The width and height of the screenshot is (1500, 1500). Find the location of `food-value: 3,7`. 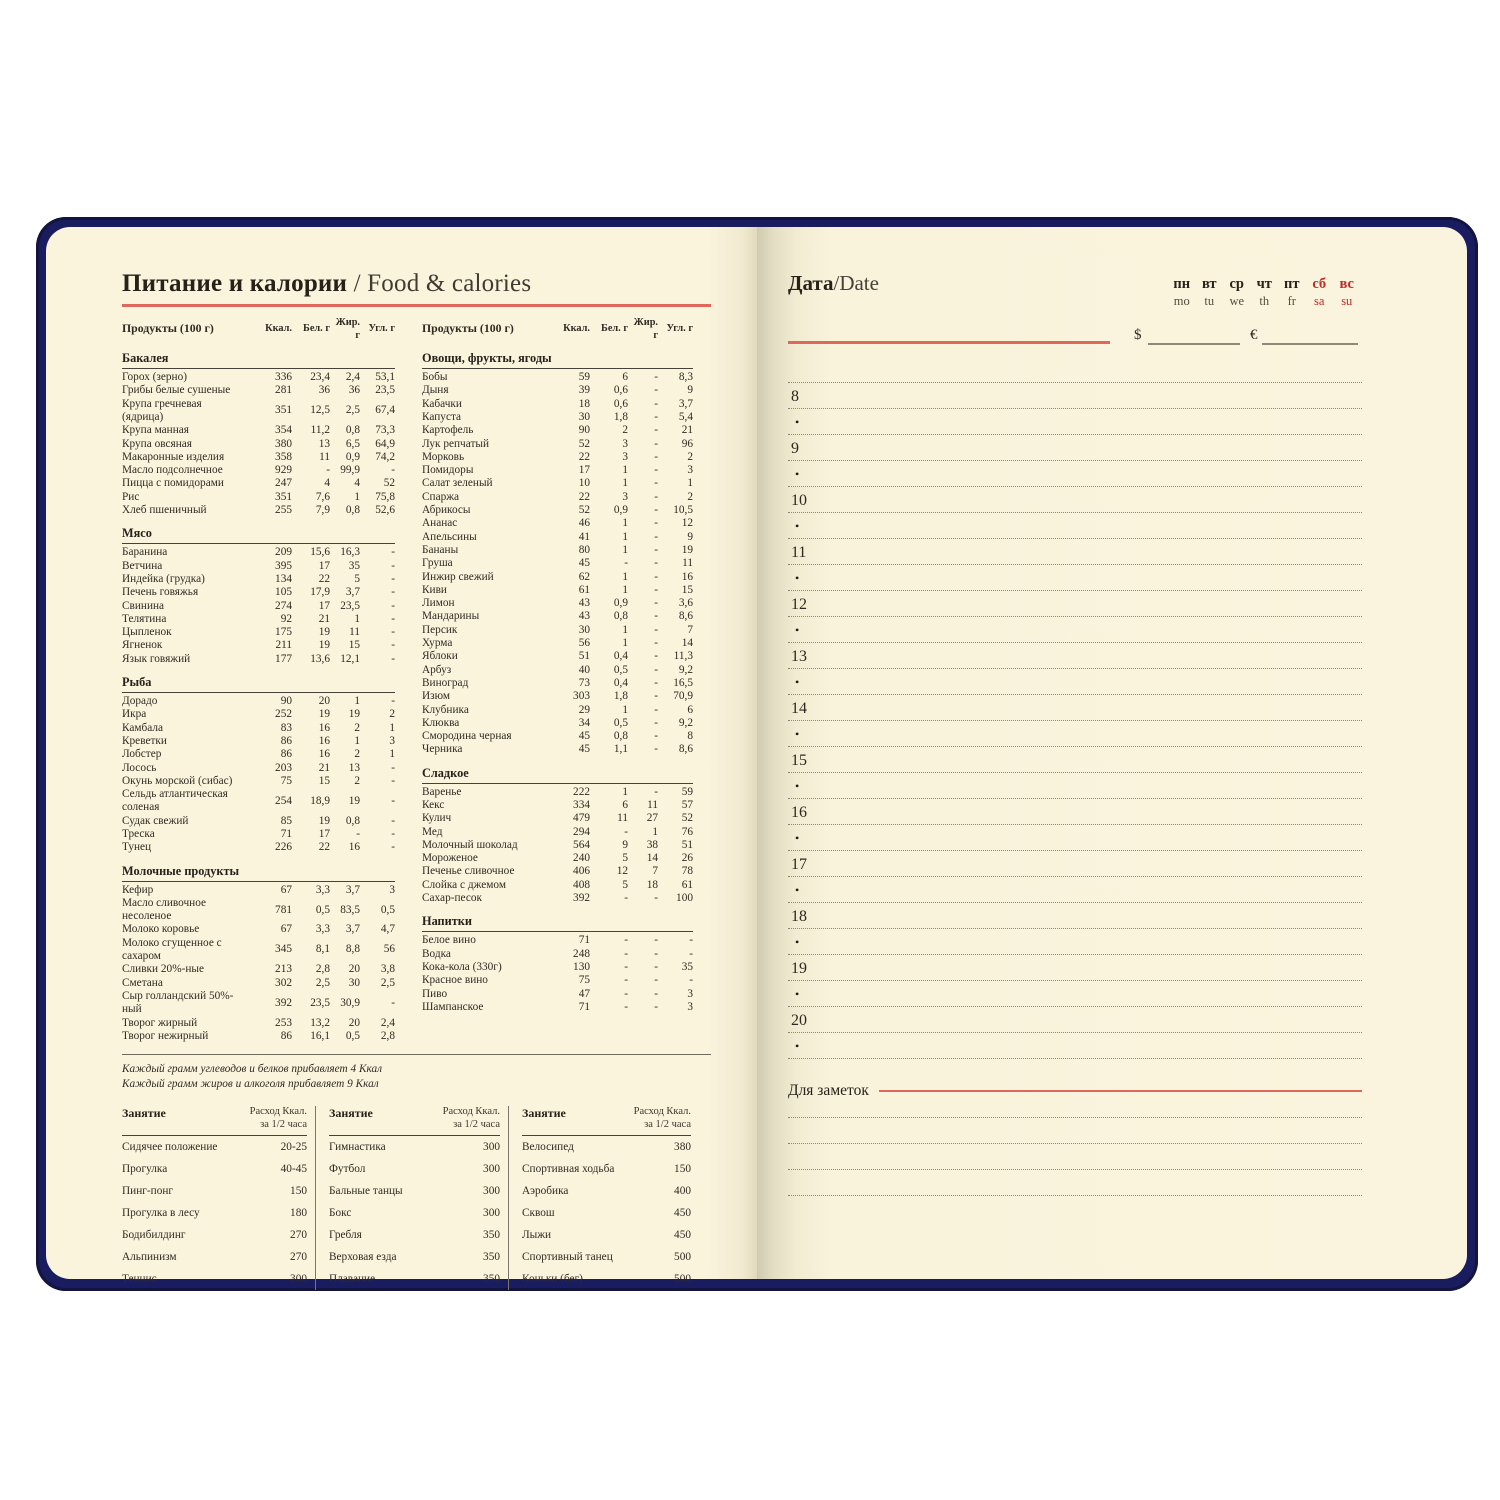

food-value: 3,7 is located at coordinates (352, 889).